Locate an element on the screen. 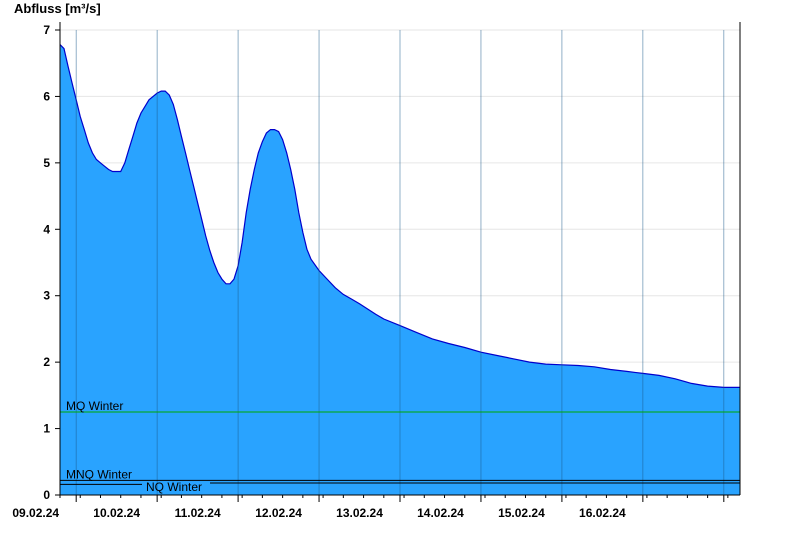 The width and height of the screenshot is (800, 550). x-tick-label: 10.02.24 is located at coordinates (116, 513).